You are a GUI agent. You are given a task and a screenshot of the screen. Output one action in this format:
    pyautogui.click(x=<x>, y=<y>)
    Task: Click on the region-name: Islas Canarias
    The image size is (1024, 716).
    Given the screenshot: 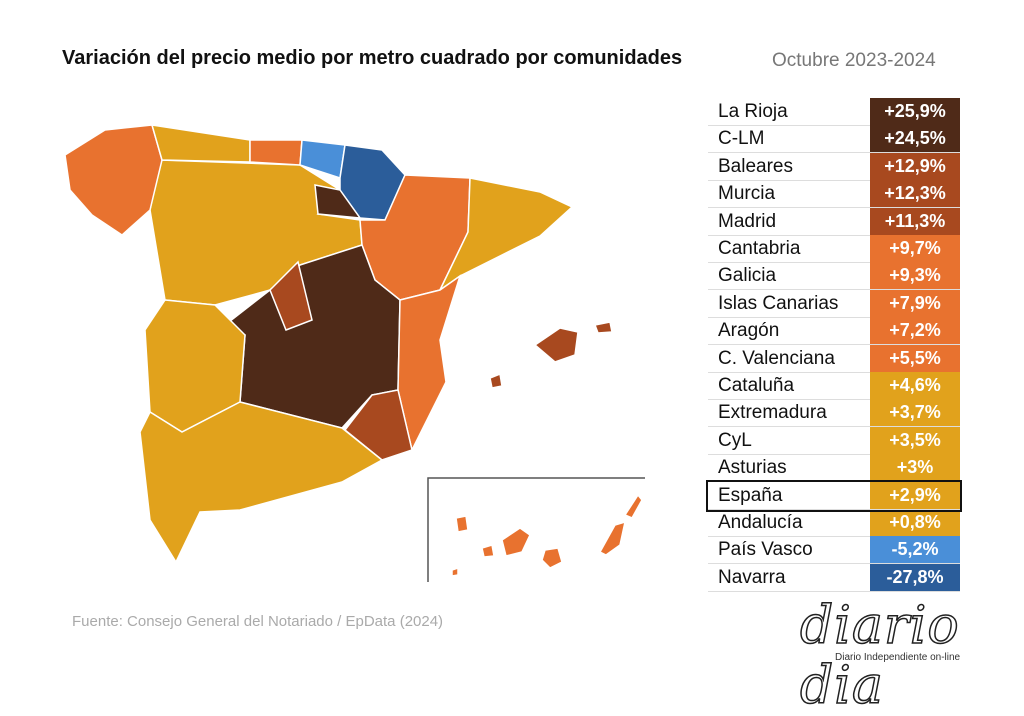 What is the action you would take?
    pyautogui.click(x=778, y=303)
    